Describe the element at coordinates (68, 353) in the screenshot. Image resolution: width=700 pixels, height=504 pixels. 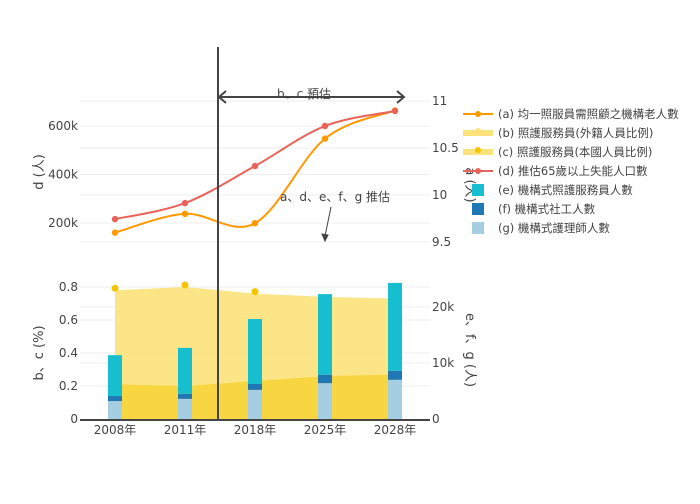
I see `bottom-left-tick: 0.4` at that location.